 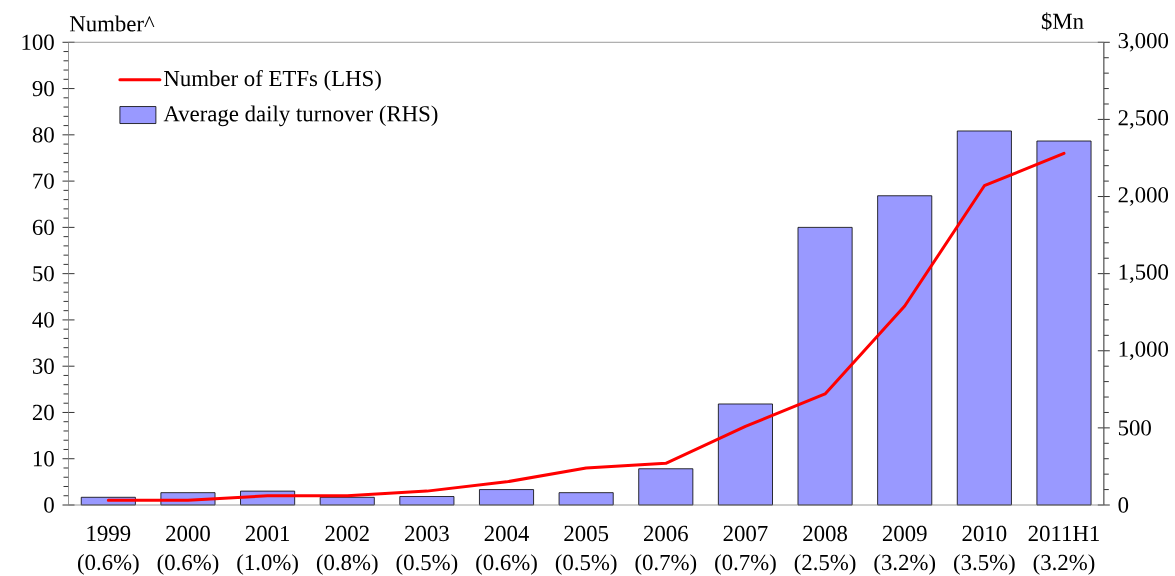 I want to click on y2-tick-label: 1,000, so click(x=1144, y=351).